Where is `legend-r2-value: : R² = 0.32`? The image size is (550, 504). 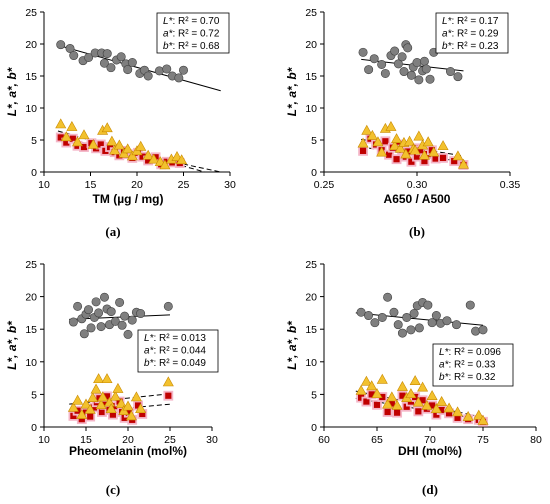
legend-r2-value: : R² = 0.32 is located at coordinates (471, 377).